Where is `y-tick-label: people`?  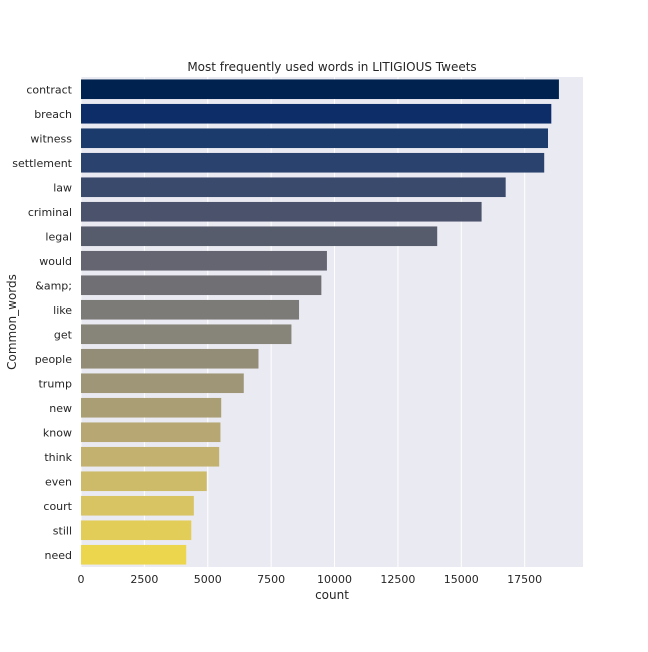 y-tick-label: people is located at coordinates (54, 359).